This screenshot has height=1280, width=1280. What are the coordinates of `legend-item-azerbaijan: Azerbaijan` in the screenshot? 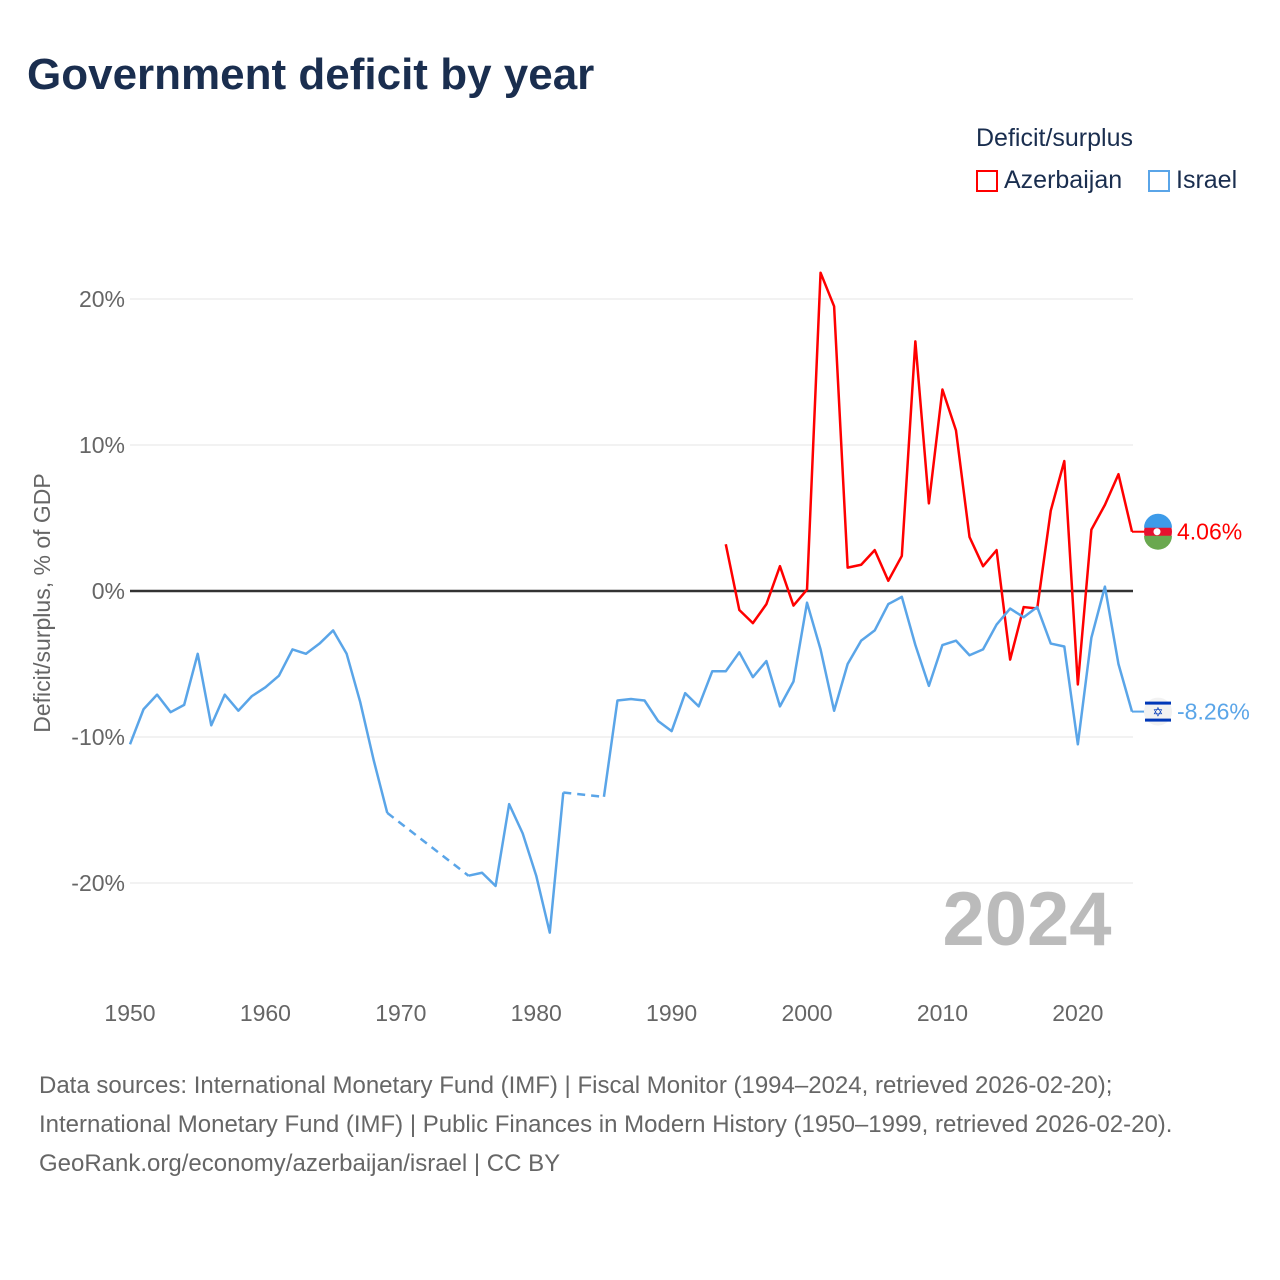 It's located at (1049, 180).